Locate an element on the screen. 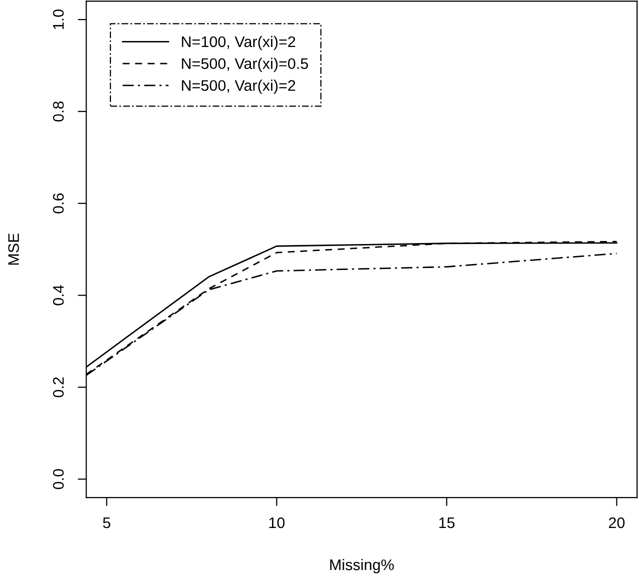  x-tick-label: 20 is located at coordinates (616, 522).